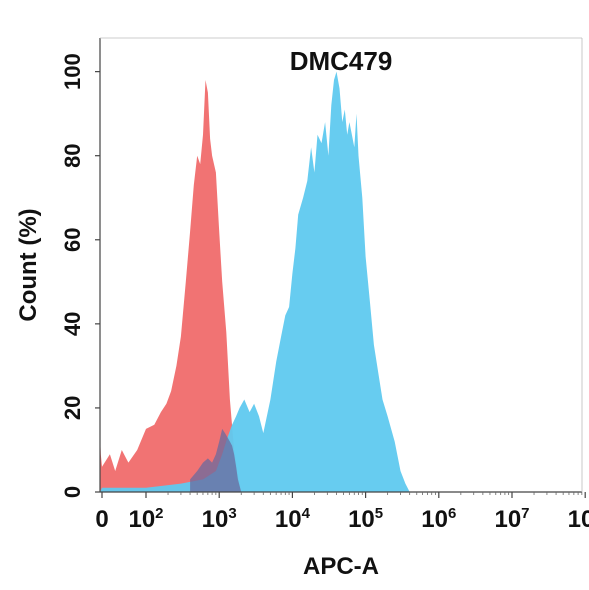 The height and width of the screenshot is (590, 589). Describe the element at coordinates (72, 324) in the screenshot. I see `y-tick-label: 40` at that location.